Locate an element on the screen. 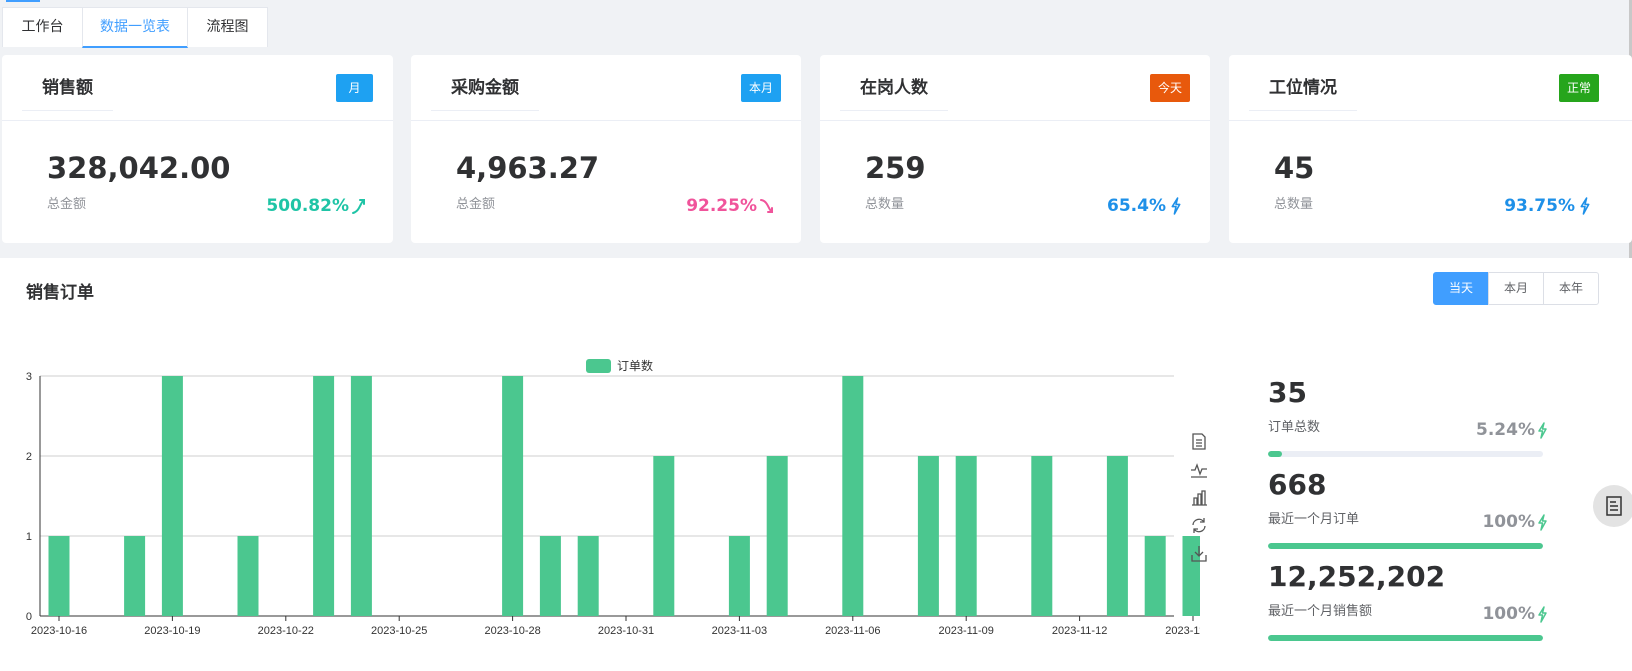 The height and width of the screenshot is (671, 1632). legend-swatch is located at coordinates (598, 365).